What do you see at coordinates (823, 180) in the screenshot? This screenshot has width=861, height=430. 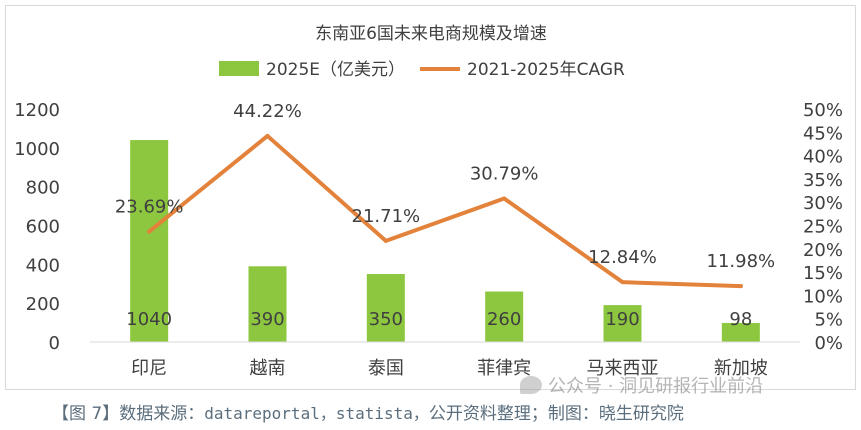 I see `right-tick-label: 35%` at bounding box center [823, 180].